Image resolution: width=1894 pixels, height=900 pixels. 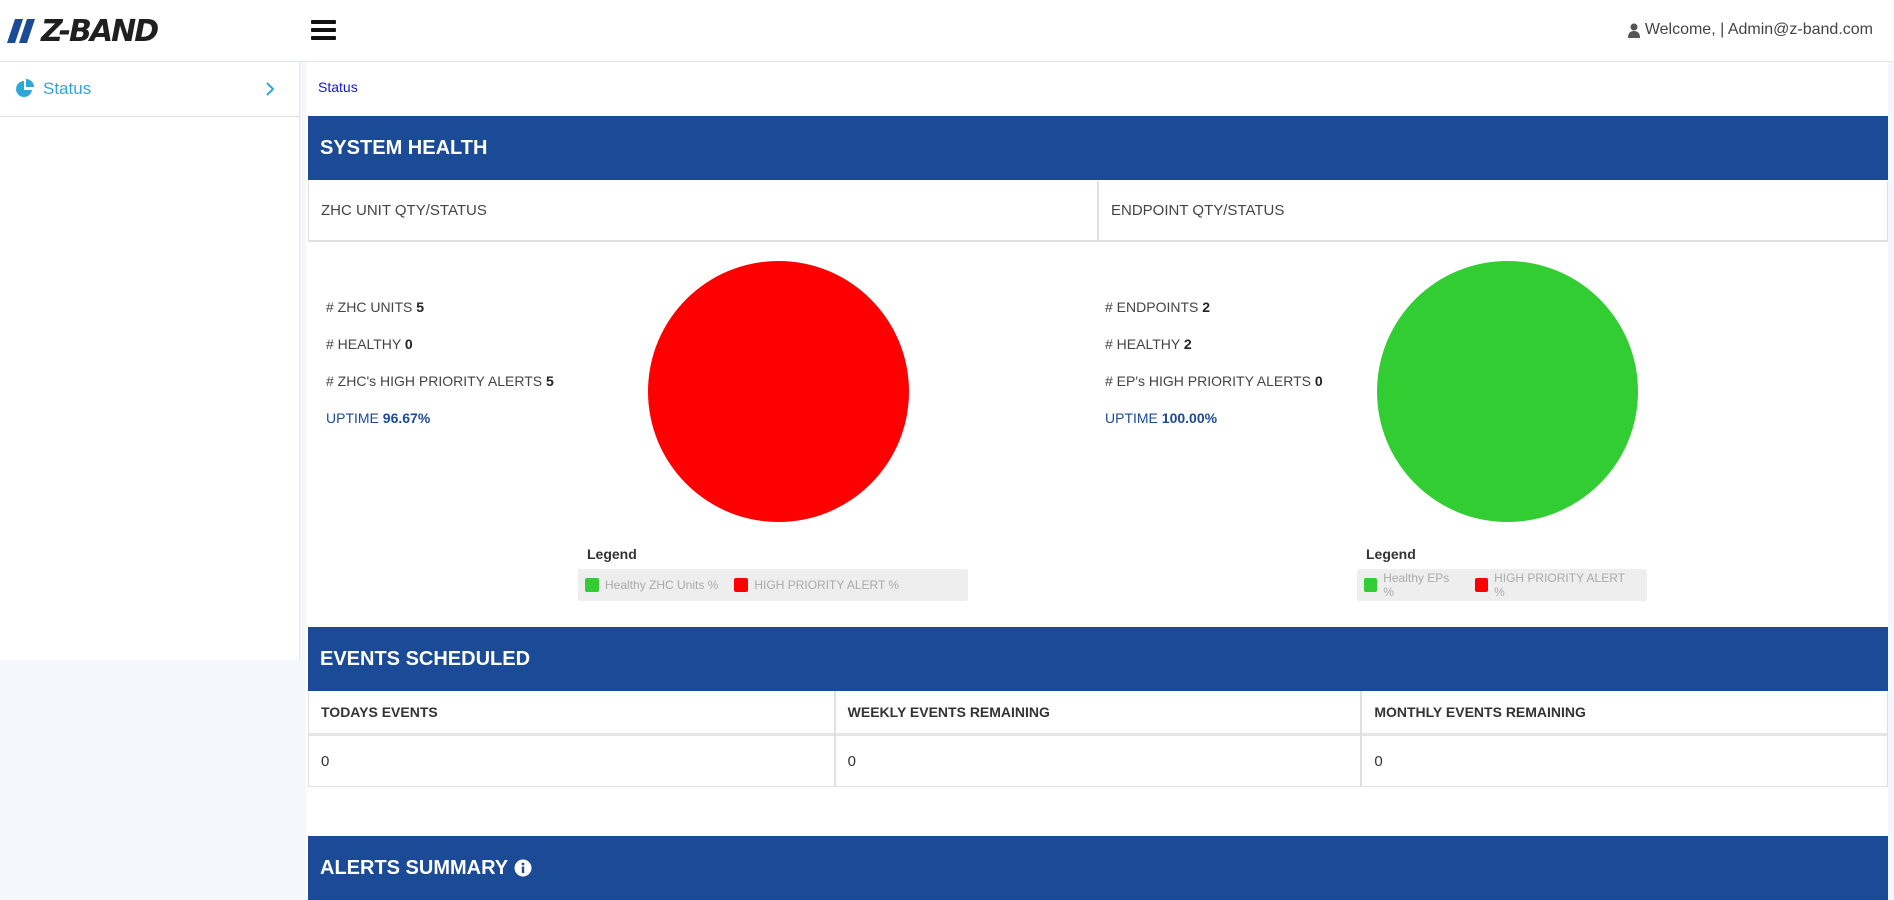 I want to click on events-column-today: TODAYS EVENTS 0, so click(x=571, y=739).